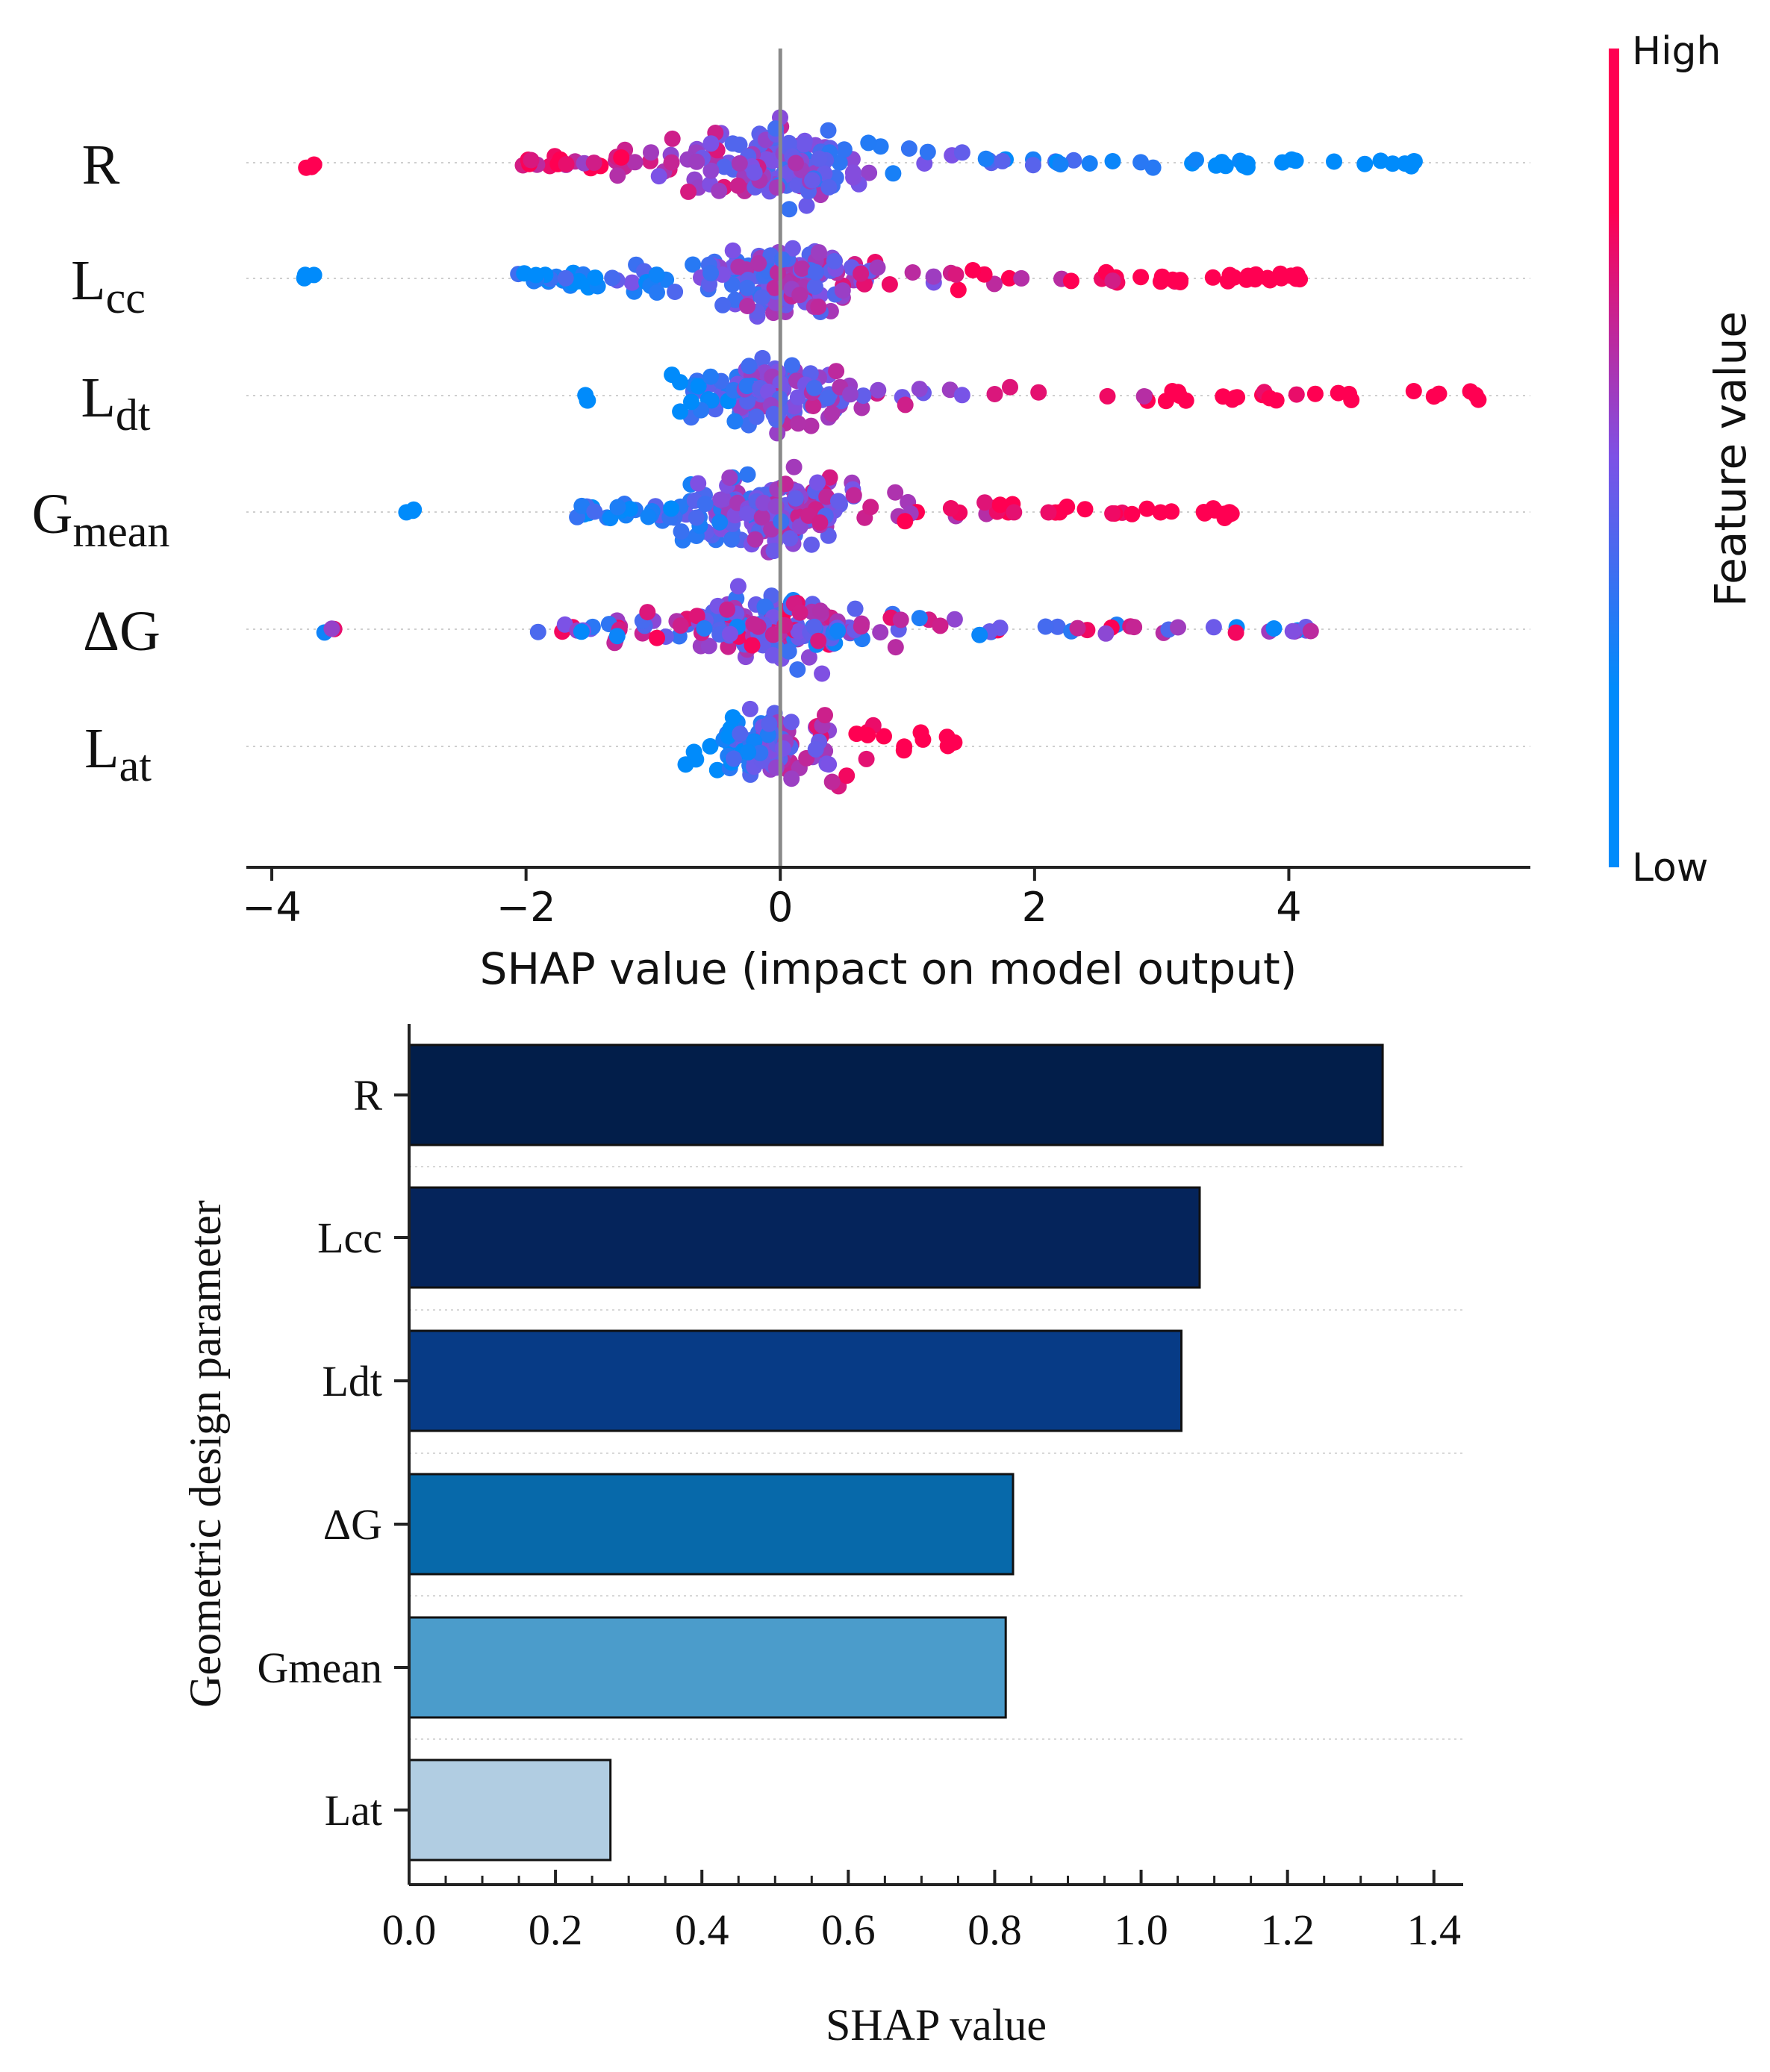  Describe the element at coordinates (1676, 51) in the screenshot. I see `colorbar-high-label: High` at that location.